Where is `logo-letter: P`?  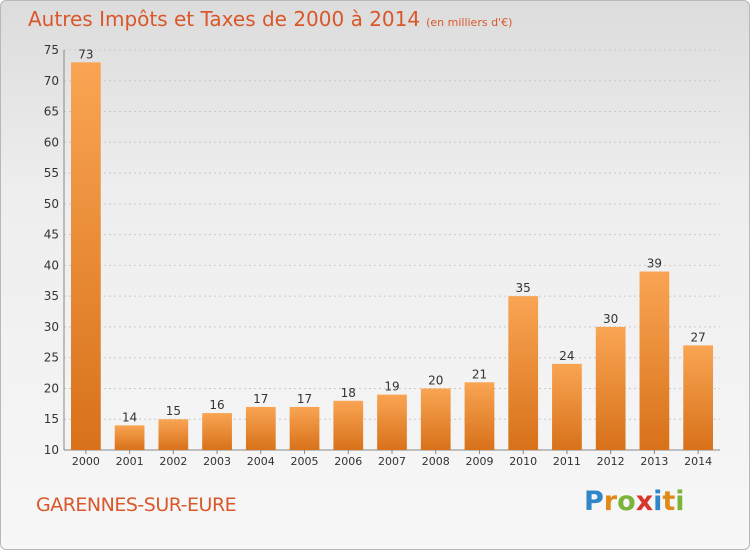
logo-letter: P is located at coordinates (594, 501).